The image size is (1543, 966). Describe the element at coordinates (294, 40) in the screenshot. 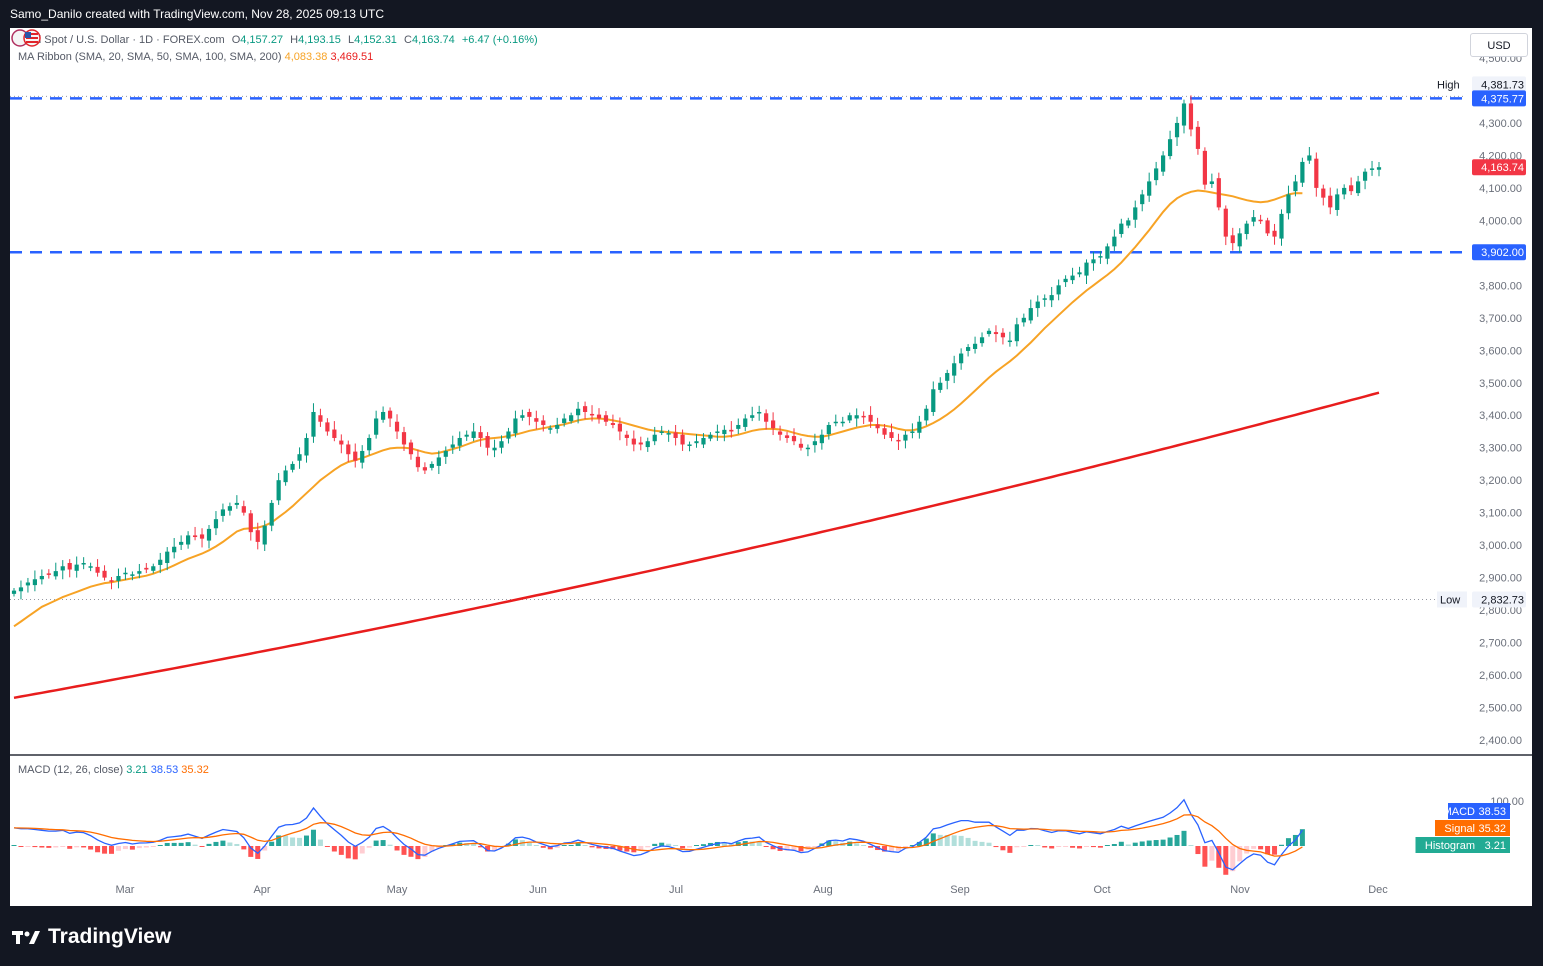

I see `high-label: H` at that location.